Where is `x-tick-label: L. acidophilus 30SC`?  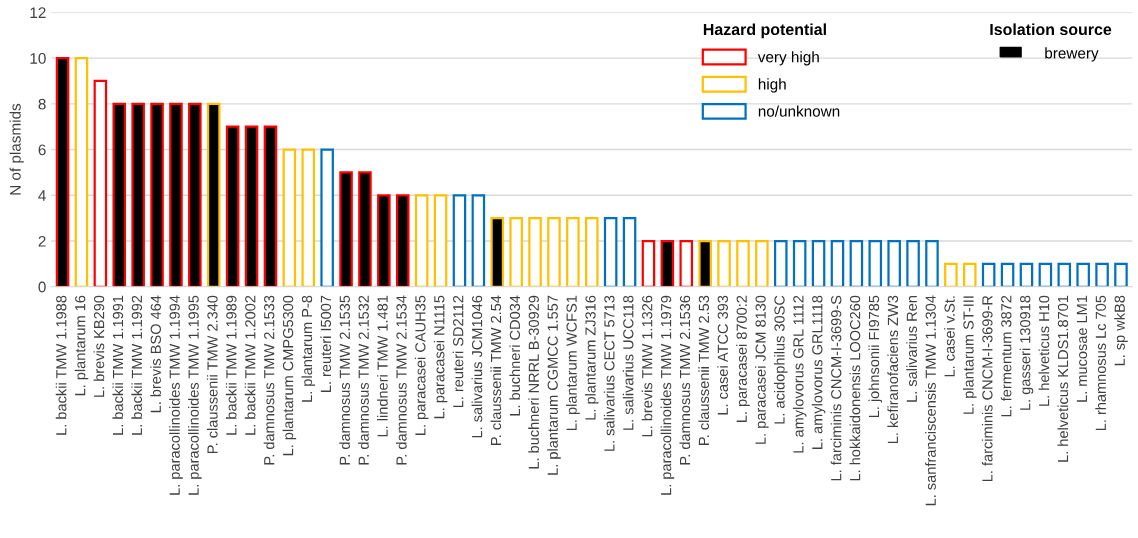
x-tick-label: L. acidophilus 30SC is located at coordinates (780, 359).